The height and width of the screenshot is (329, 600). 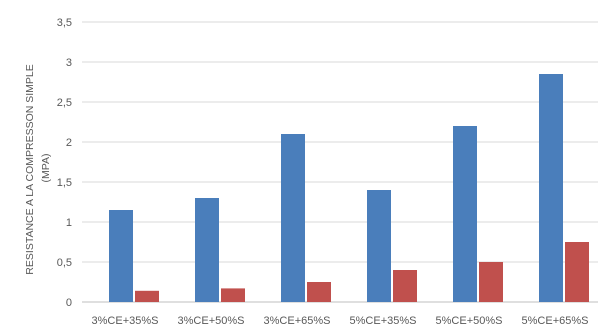 What do you see at coordinates (469, 321) in the screenshot?
I see `x-tick-label: 5%CE+50%S` at bounding box center [469, 321].